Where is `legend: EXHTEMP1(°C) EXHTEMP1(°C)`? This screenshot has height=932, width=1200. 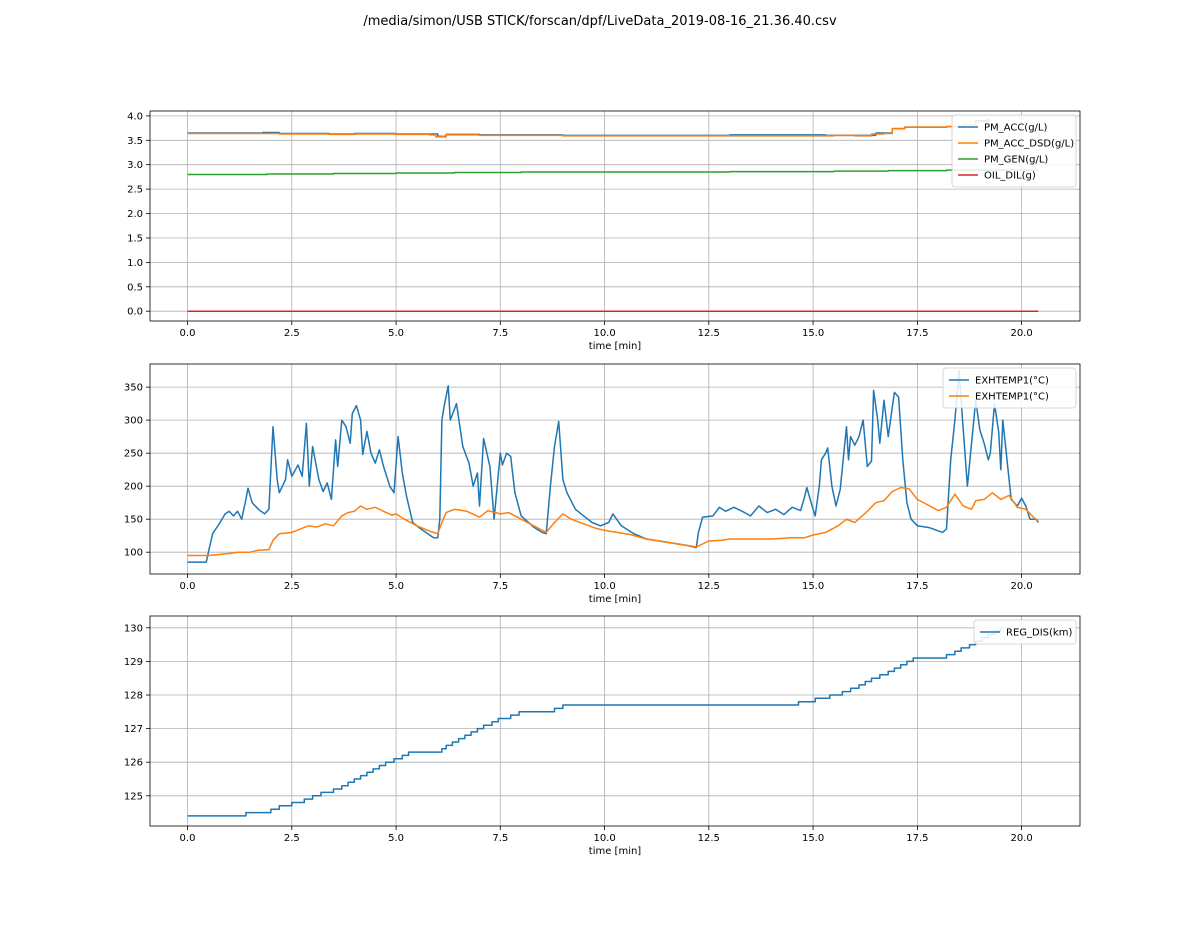 legend: EXHTEMP1(°C) EXHTEMP1(°C) is located at coordinates (1009, 388).